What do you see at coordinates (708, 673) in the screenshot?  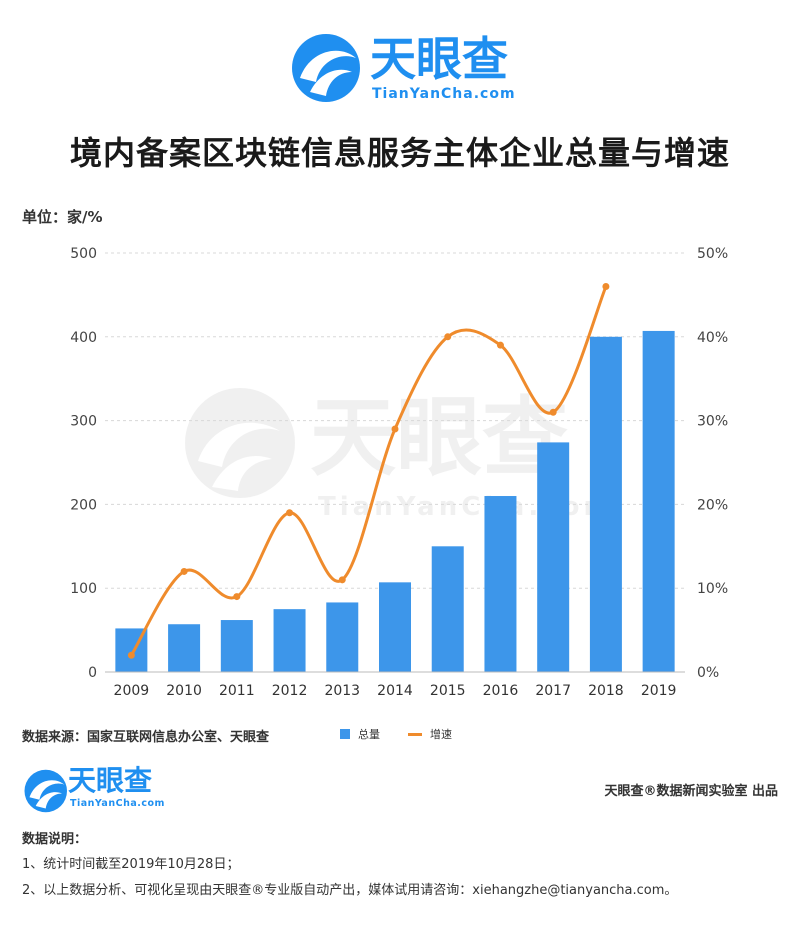 I see `y-right-tick-label: 0%` at bounding box center [708, 673].